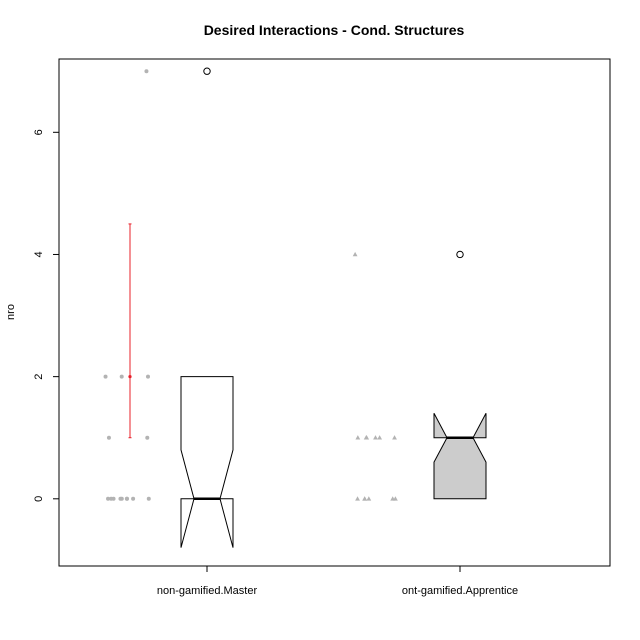 This screenshot has height=640, width=640. What do you see at coordinates (460, 591) in the screenshot?
I see `x-tick-label: ont-gamified.Apprentice` at bounding box center [460, 591].